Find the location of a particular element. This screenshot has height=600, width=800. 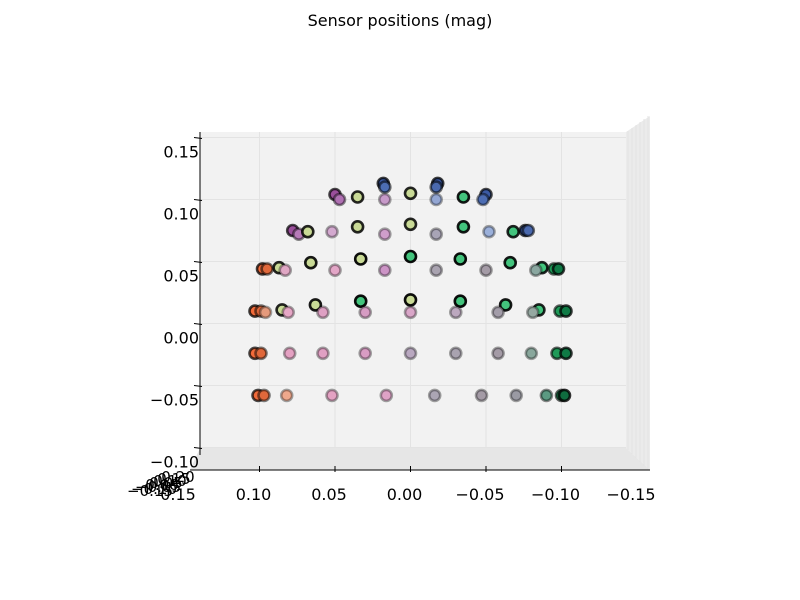

x-tick-label-5: −0.10 is located at coordinates (555, 494).